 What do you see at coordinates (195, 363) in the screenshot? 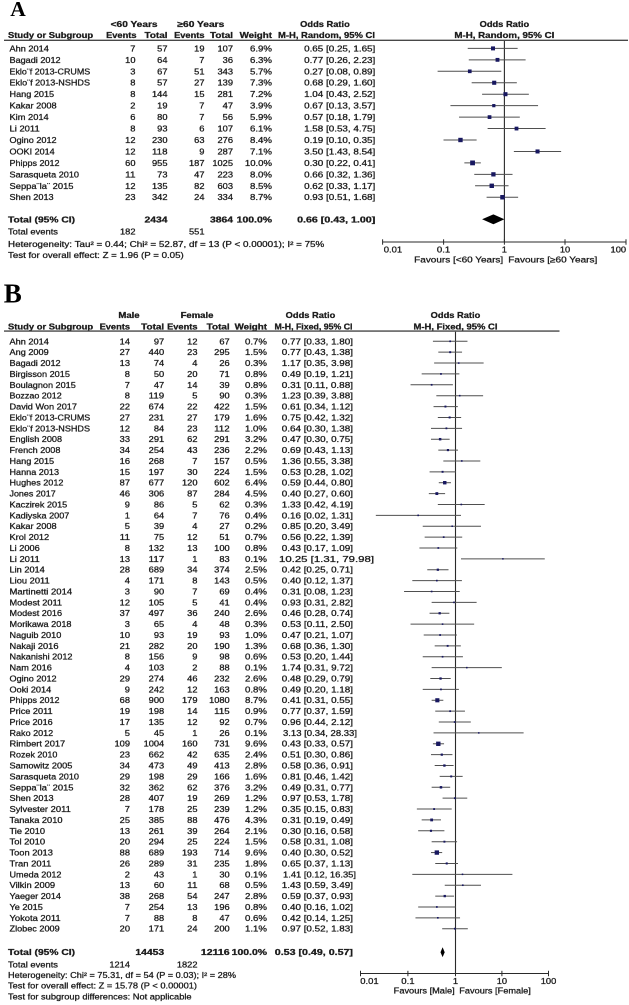
I see `svg-text: 4` at bounding box center [195, 363].